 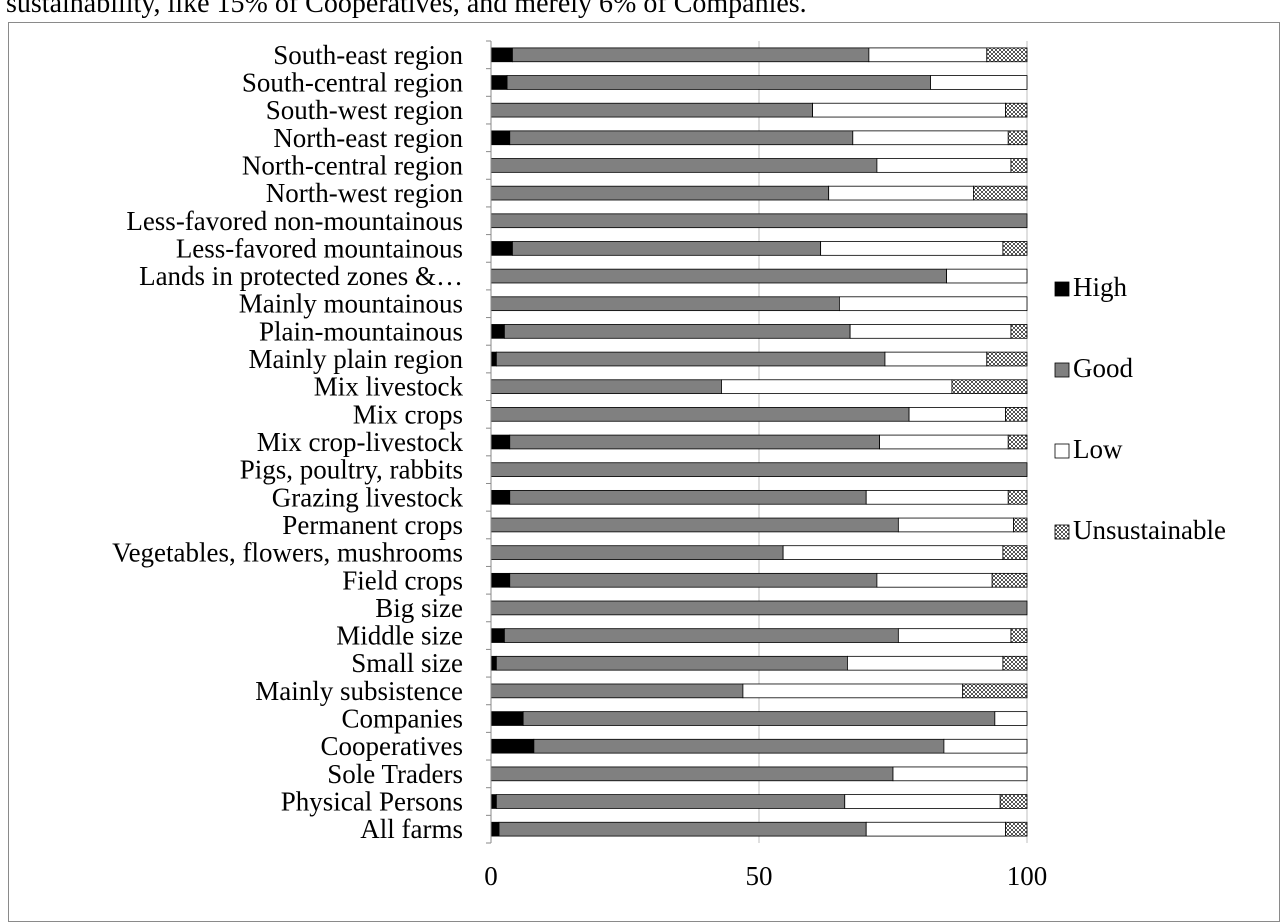 I want to click on legend-label-unsustainable: Unsustainable, so click(x=1149, y=530).